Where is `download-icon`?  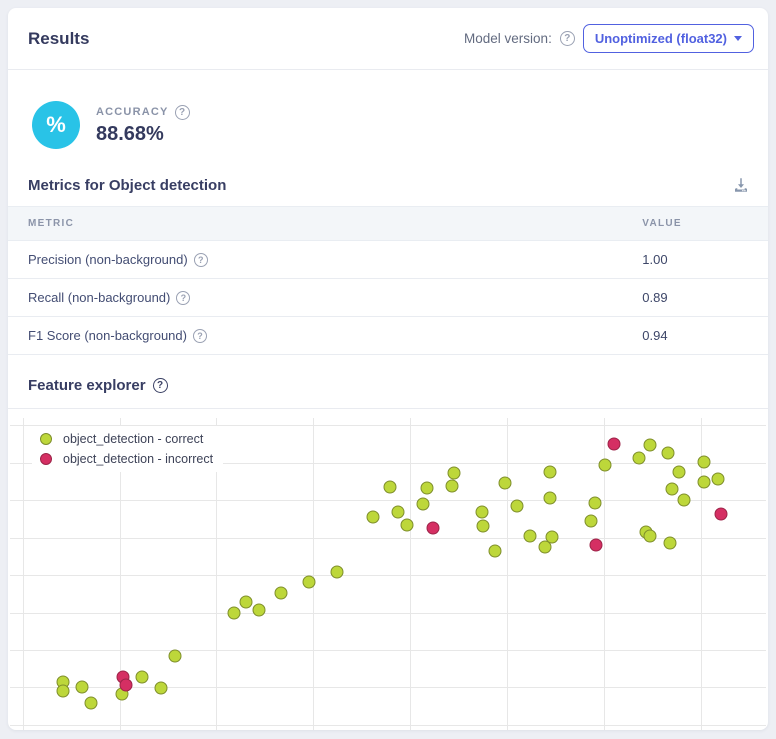 download-icon is located at coordinates (741, 185).